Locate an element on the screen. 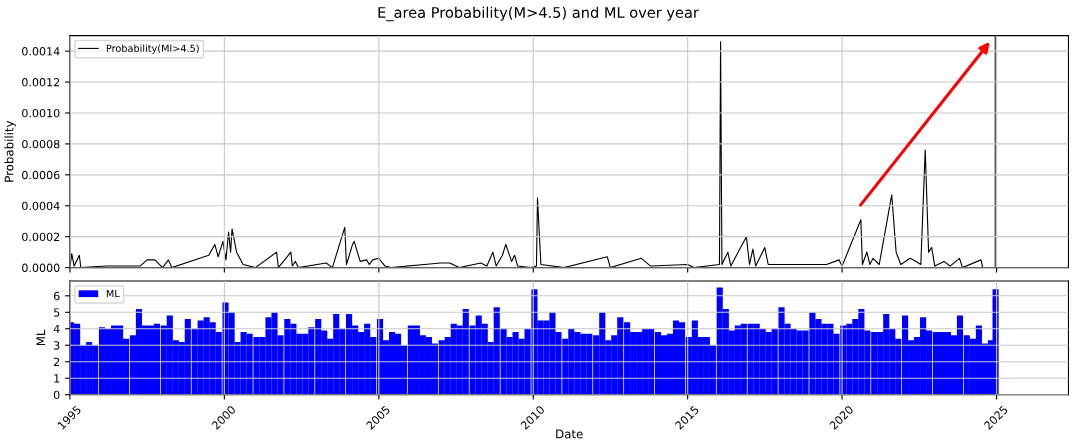  y-tick-label: 1 is located at coordinates (57, 378).